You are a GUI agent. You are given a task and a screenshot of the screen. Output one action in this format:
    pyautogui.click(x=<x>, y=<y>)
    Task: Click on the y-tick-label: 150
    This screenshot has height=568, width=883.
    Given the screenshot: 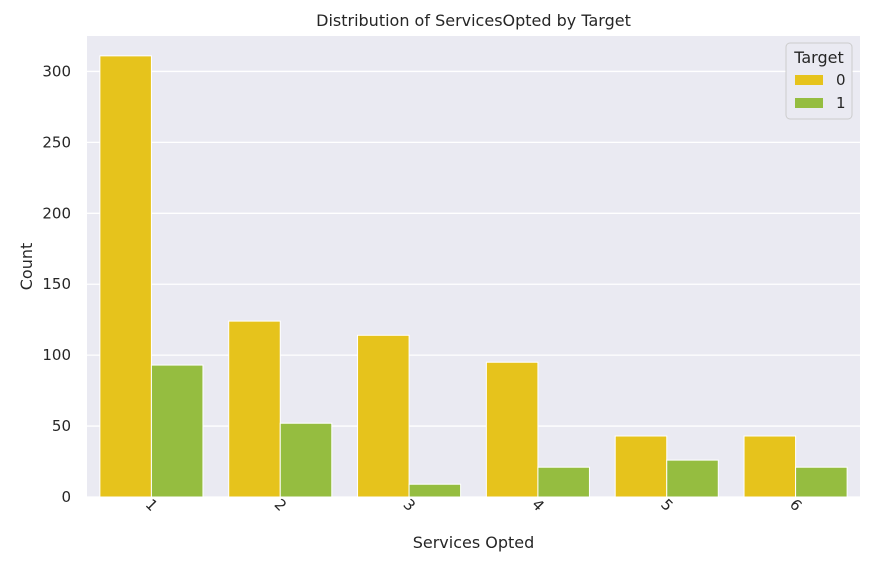 What is the action you would take?
    pyautogui.click(x=56, y=284)
    